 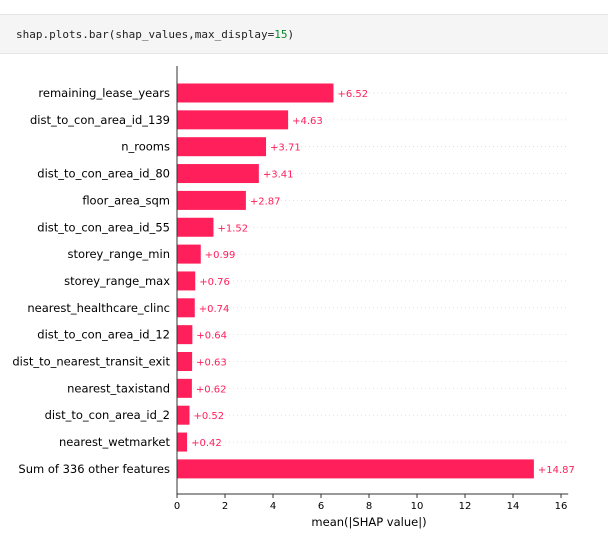 What do you see at coordinates (556, 470) in the screenshot?
I see `value-label: +14.87` at bounding box center [556, 470].